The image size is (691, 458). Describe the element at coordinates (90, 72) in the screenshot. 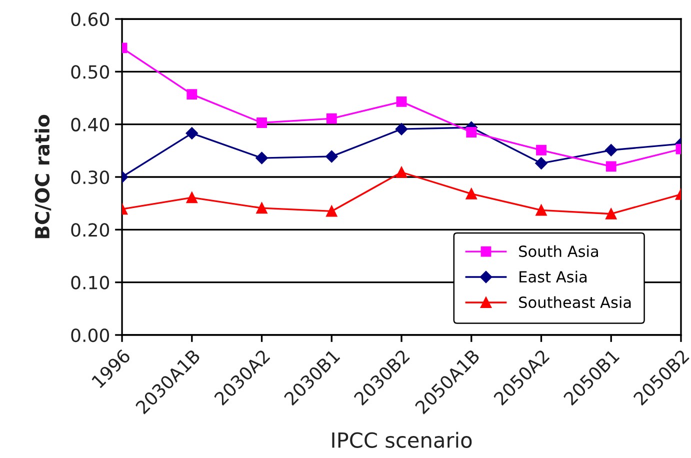

I see `y-tick-label: 0.50` at that location.